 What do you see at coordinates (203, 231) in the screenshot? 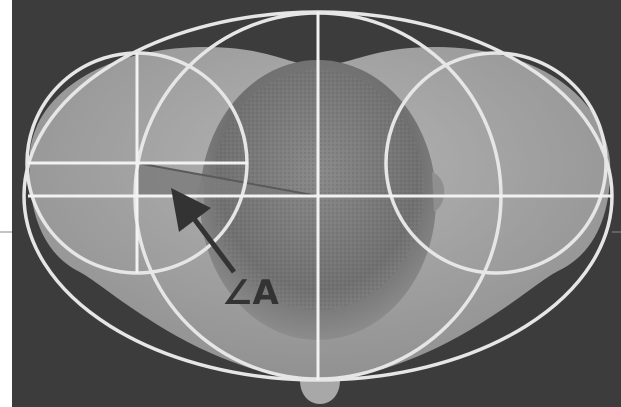
I see `angle-arrow` at bounding box center [203, 231].